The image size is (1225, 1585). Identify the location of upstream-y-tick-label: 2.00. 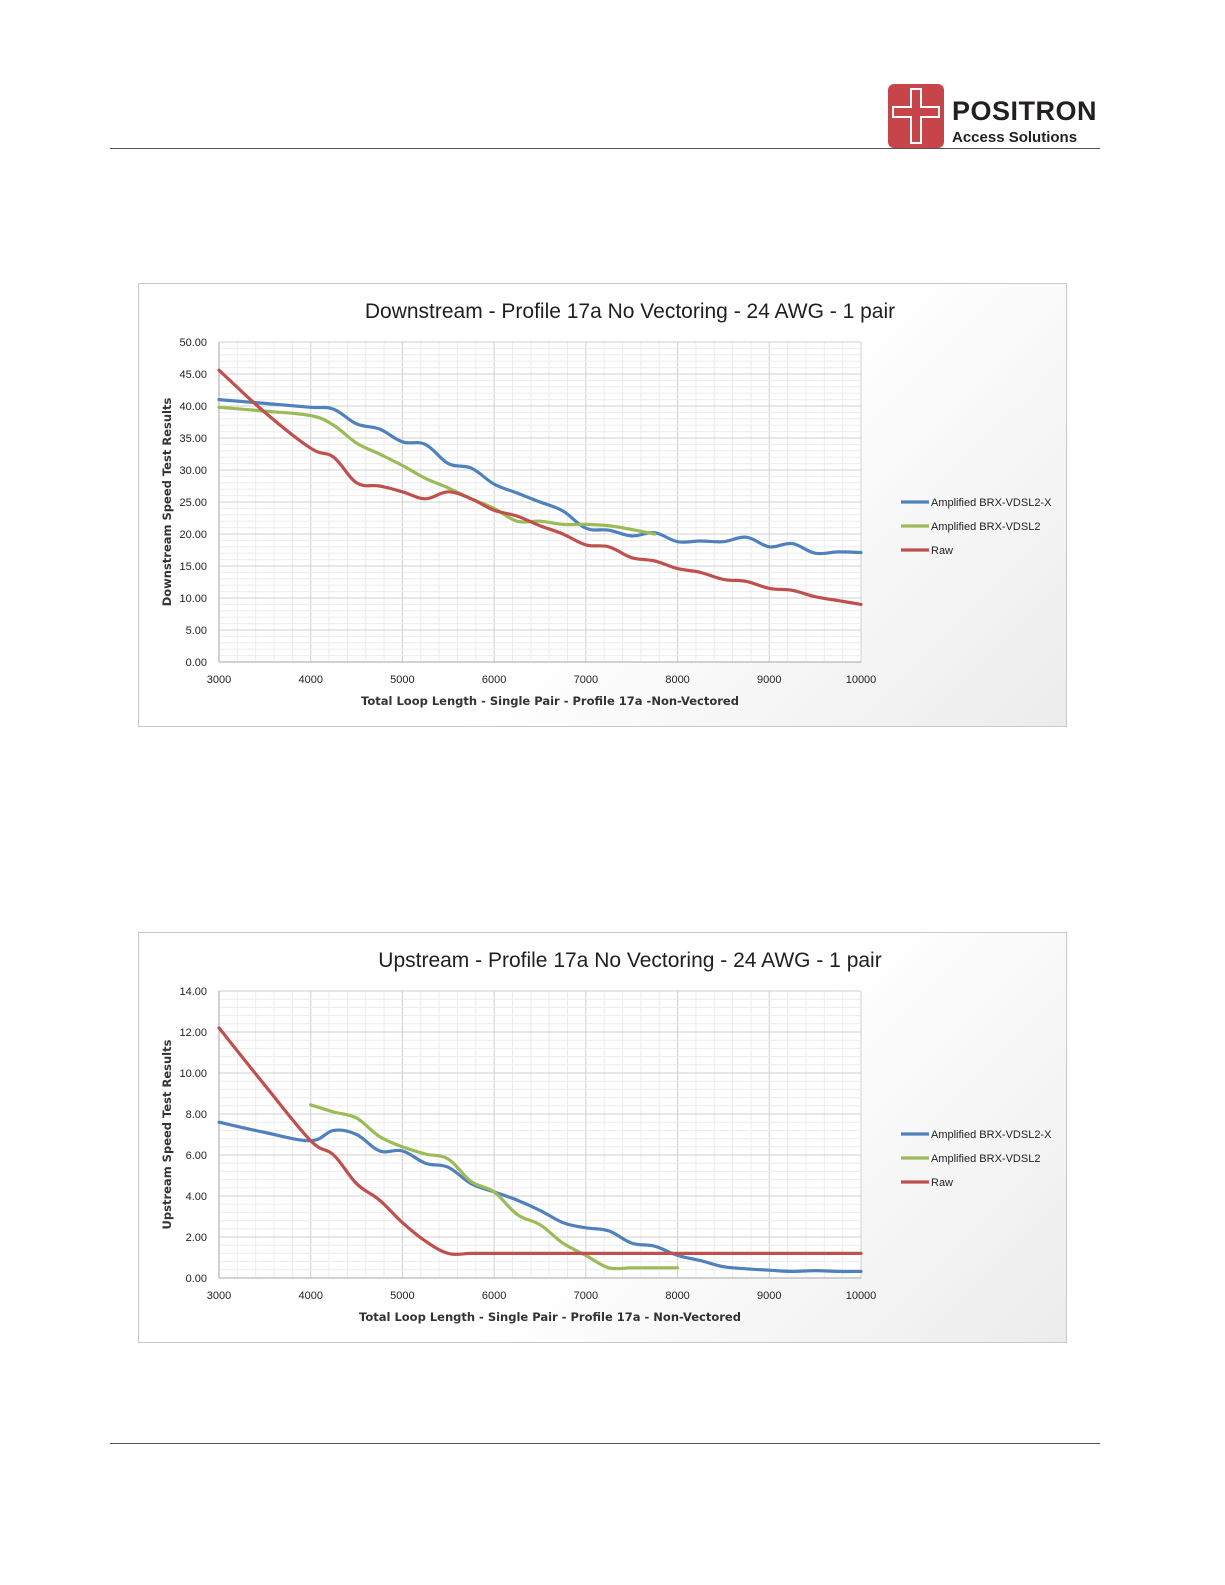
(196, 1238).